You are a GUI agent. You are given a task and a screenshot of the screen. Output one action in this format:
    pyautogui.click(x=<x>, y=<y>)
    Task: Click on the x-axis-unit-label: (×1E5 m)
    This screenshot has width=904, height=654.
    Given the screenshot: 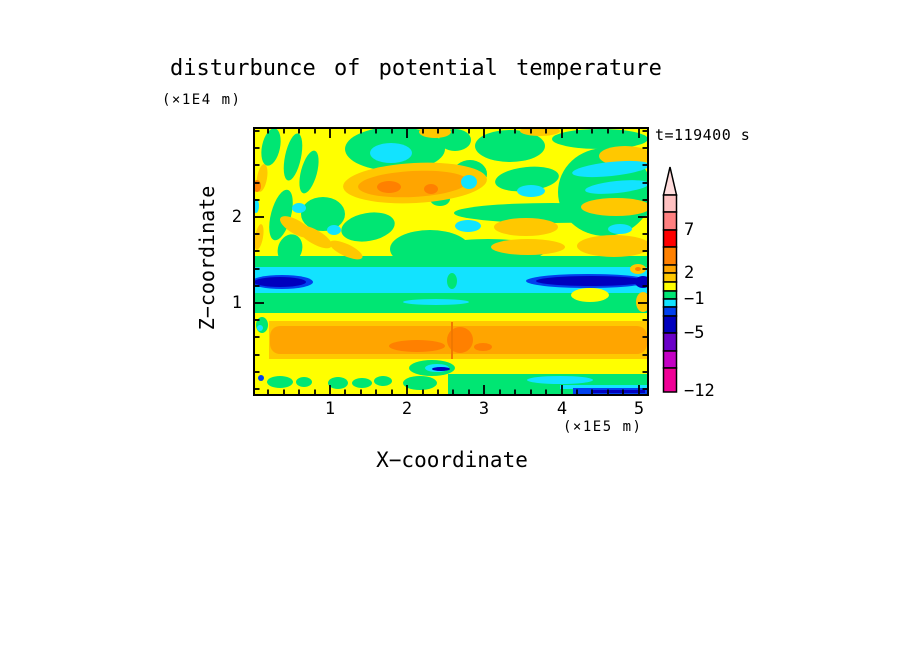 What is the action you would take?
    pyautogui.click(x=603, y=427)
    